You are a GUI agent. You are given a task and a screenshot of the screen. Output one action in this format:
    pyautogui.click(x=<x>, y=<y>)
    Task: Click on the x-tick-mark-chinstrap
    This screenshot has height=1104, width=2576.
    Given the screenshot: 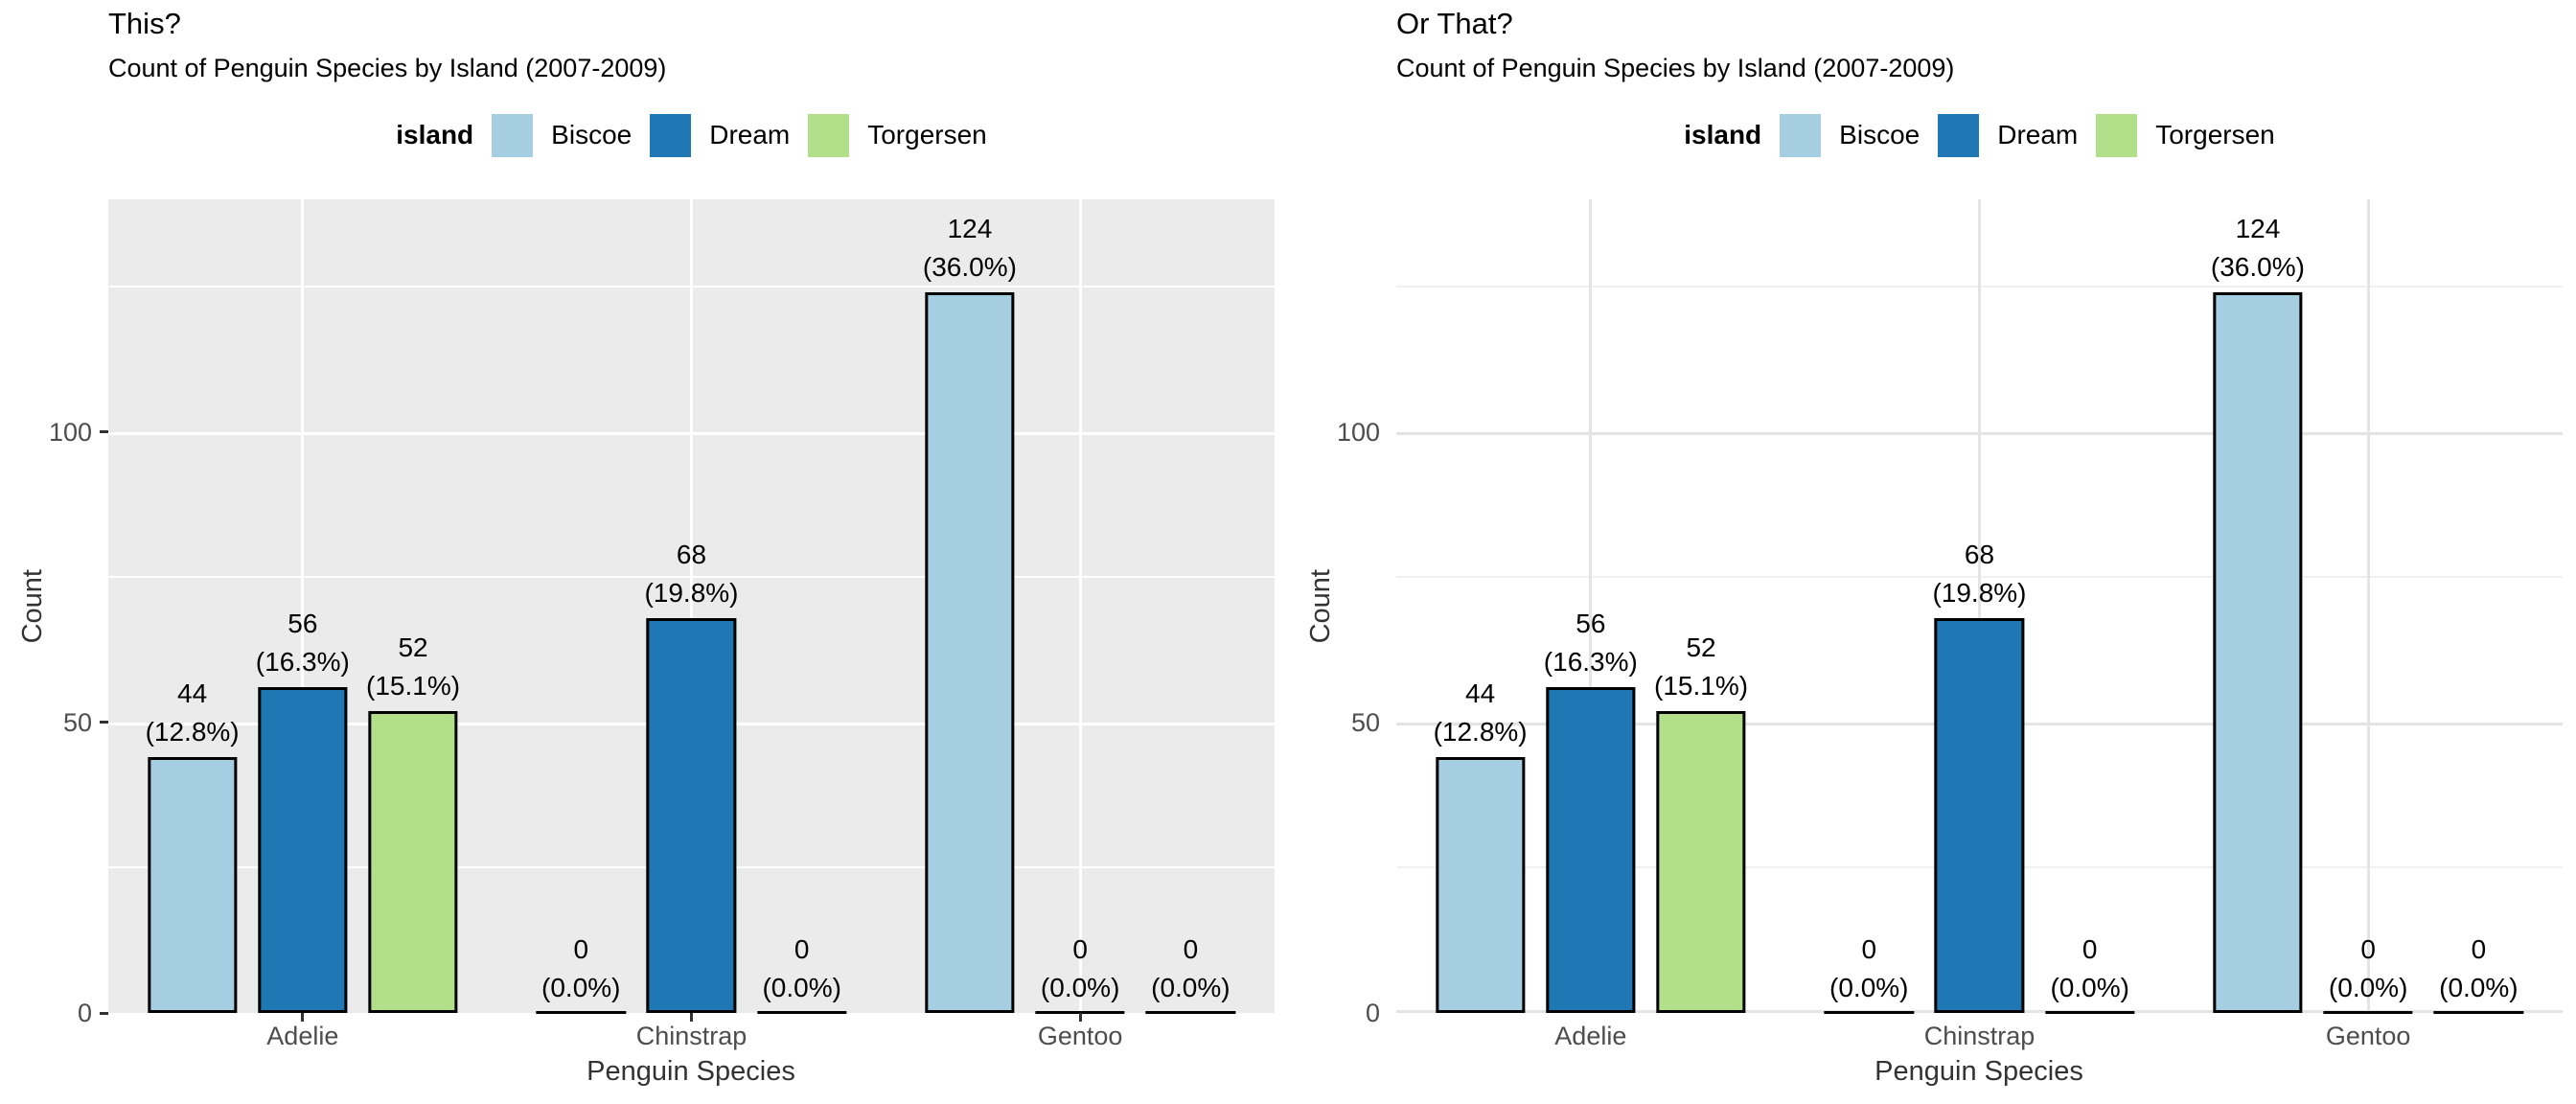 What is the action you would take?
    pyautogui.click(x=691, y=1017)
    